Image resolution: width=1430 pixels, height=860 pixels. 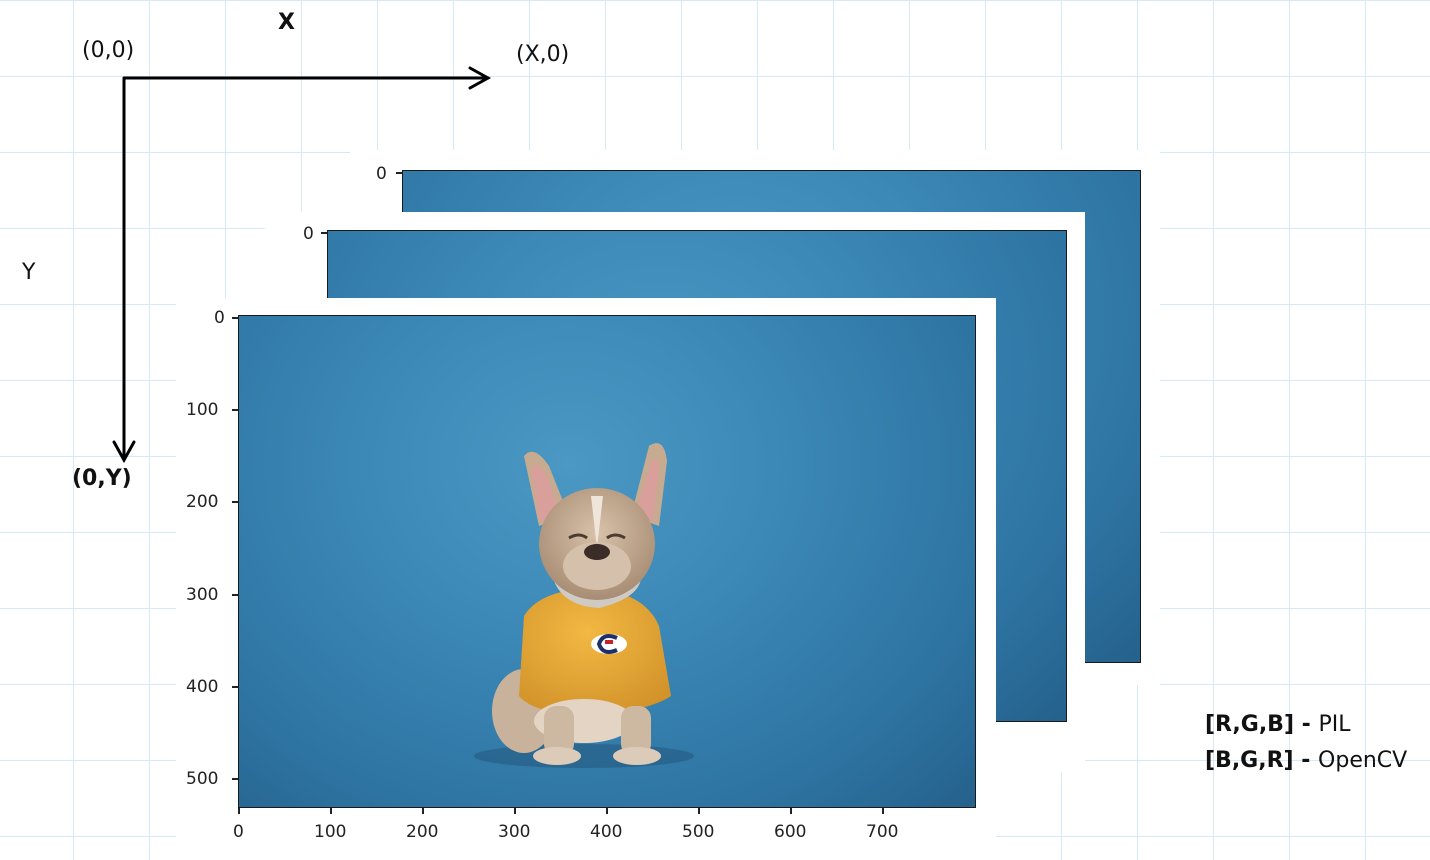 What do you see at coordinates (790, 832) in the screenshot?
I see `x-tick: 600` at bounding box center [790, 832].